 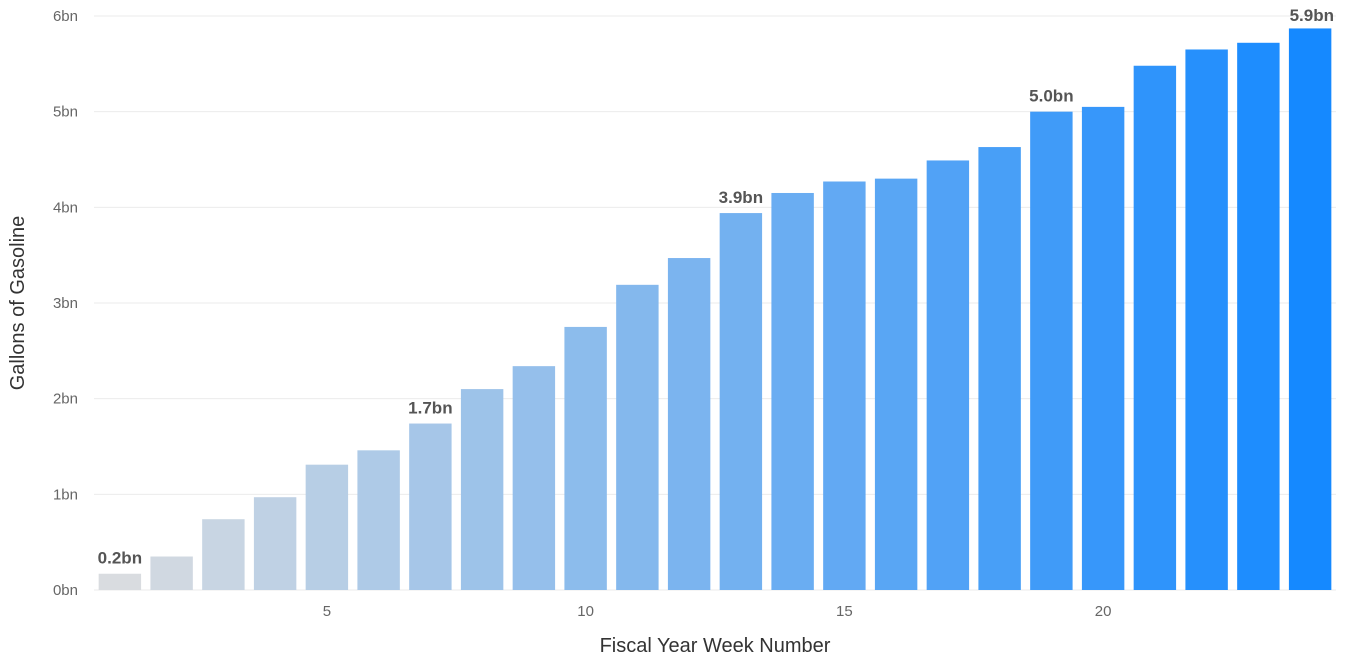 What do you see at coordinates (65, 112) in the screenshot?
I see `y-tick-label: 5bn` at bounding box center [65, 112].